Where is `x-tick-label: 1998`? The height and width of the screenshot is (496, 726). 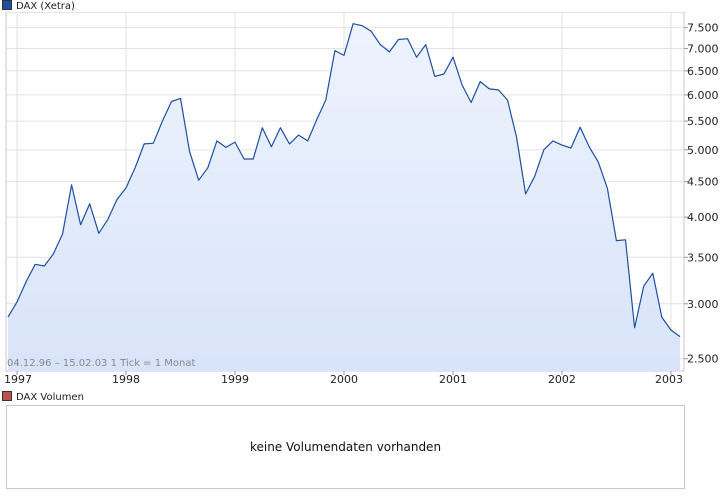 x-tick-label: 1998 is located at coordinates (126, 379).